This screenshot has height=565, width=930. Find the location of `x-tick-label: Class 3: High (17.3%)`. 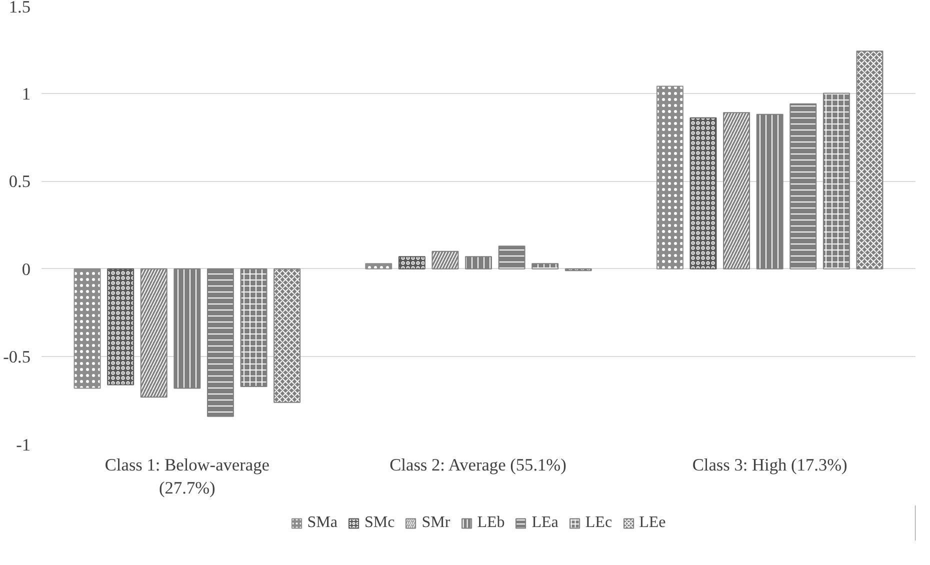

x-tick-label: Class 3: High (17.3%) is located at coordinates (770, 465).